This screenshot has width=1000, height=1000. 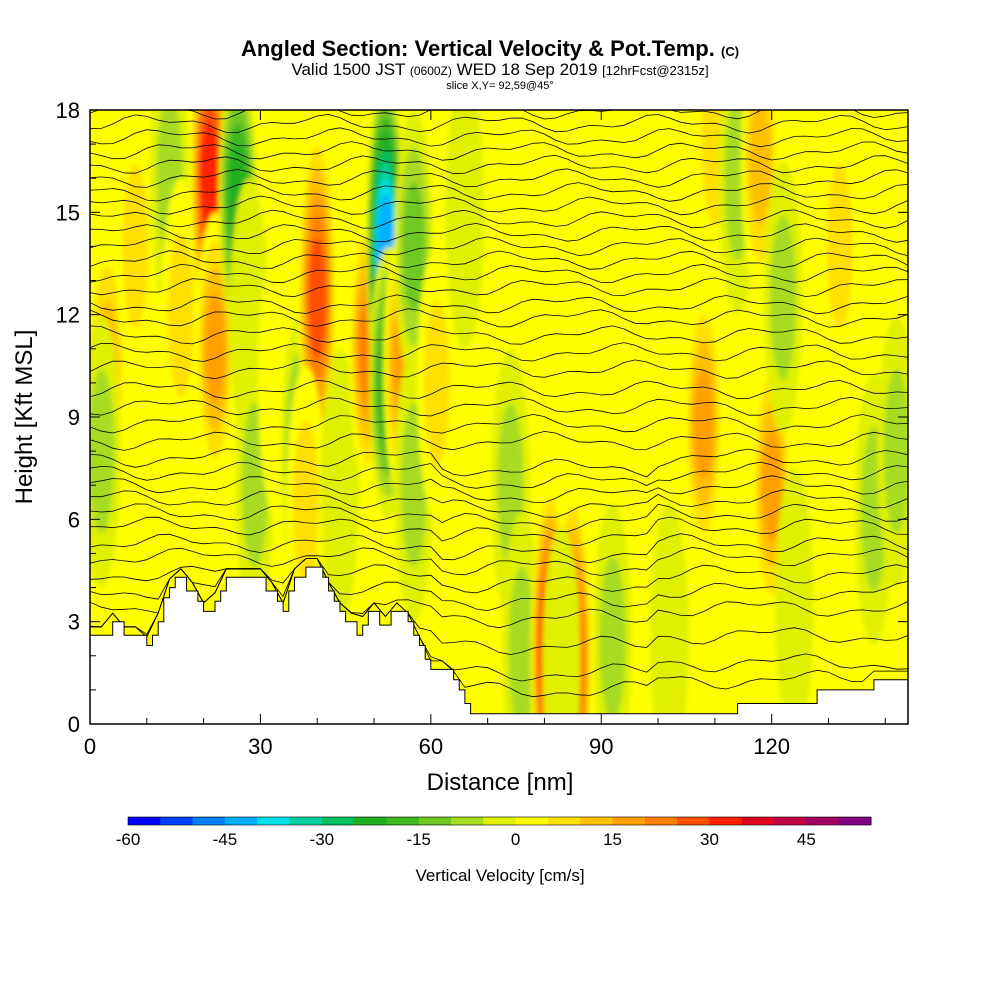 What do you see at coordinates (90, 746) in the screenshot?
I see `x-tick-label: 0` at bounding box center [90, 746].